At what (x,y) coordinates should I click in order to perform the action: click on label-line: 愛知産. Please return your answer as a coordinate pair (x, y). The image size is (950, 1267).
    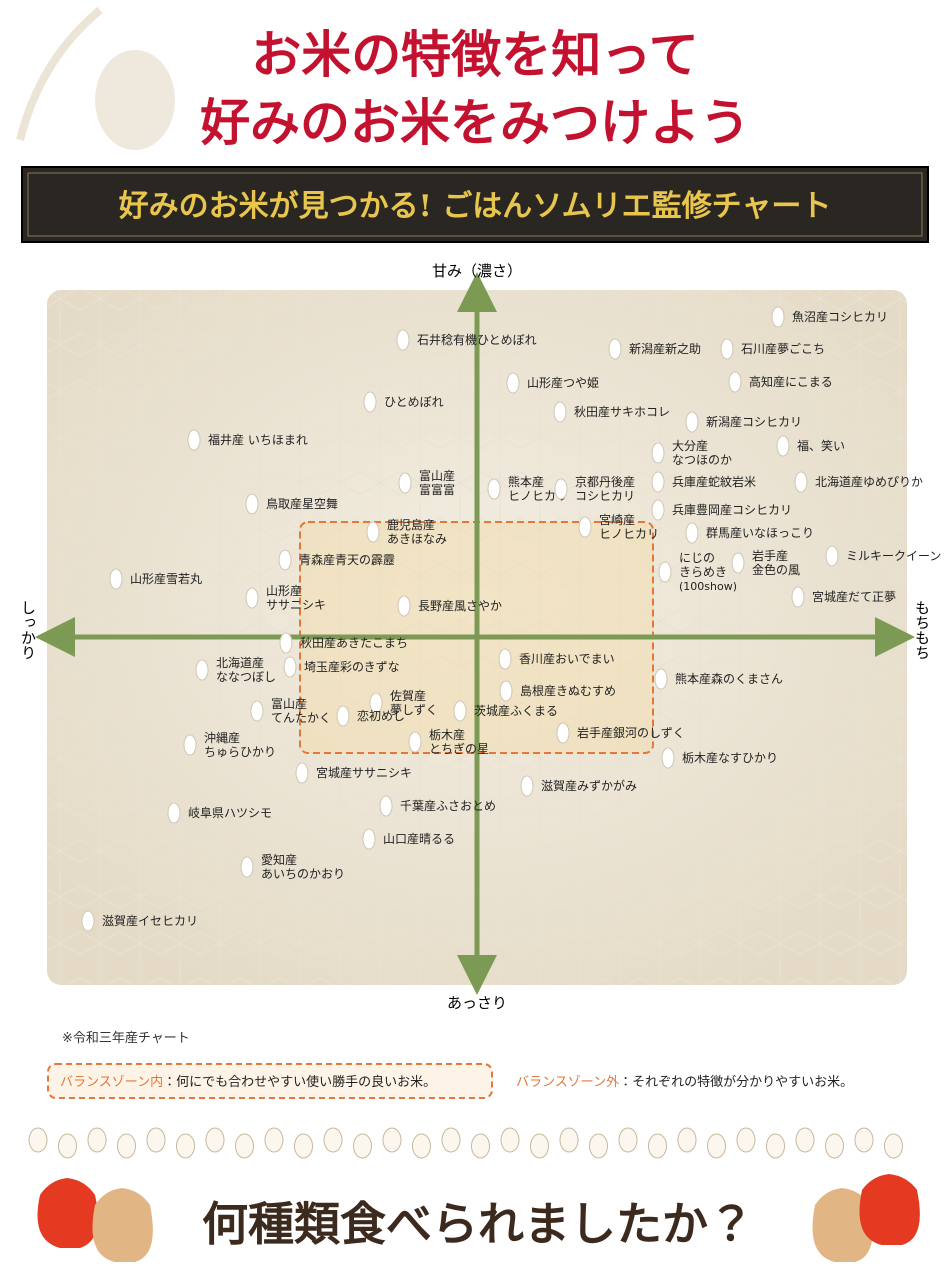
    Looking at the image, I should click on (279, 860).